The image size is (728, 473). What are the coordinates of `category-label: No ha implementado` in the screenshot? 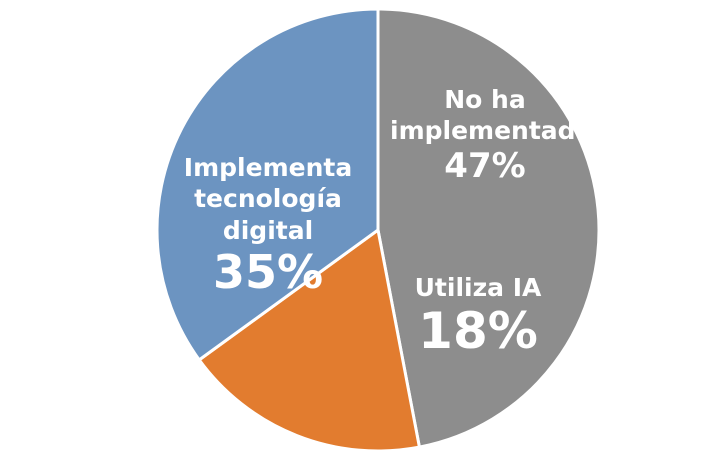 It's located at (491, 115).